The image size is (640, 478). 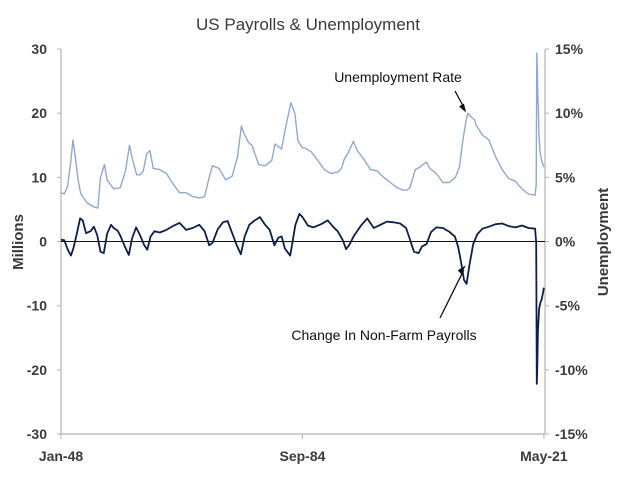 I want to click on annotation-payrolls-label: Change In Non-Farm Payrolls, so click(x=383, y=335).